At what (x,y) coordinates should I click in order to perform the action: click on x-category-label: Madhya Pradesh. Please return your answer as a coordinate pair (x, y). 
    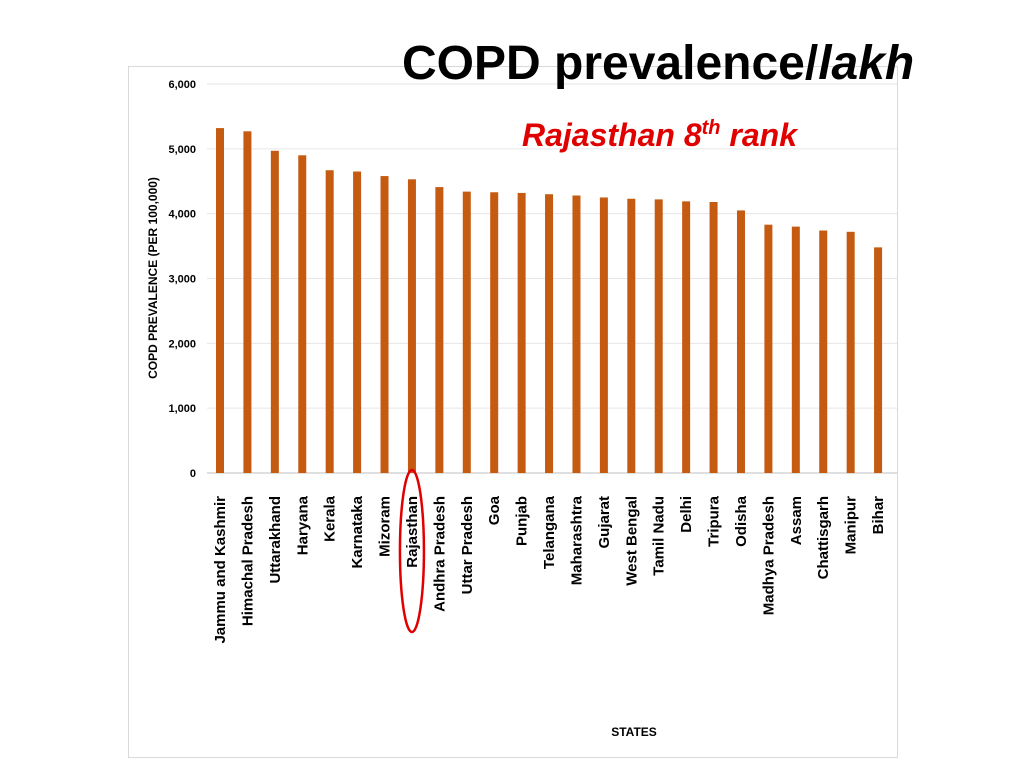
    Looking at the image, I should click on (768, 555).